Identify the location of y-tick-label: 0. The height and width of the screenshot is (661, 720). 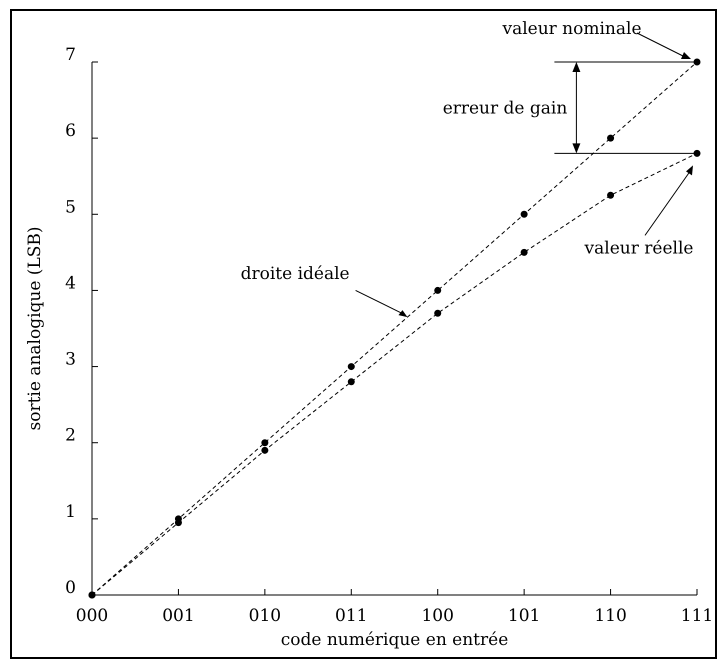
(70, 588).